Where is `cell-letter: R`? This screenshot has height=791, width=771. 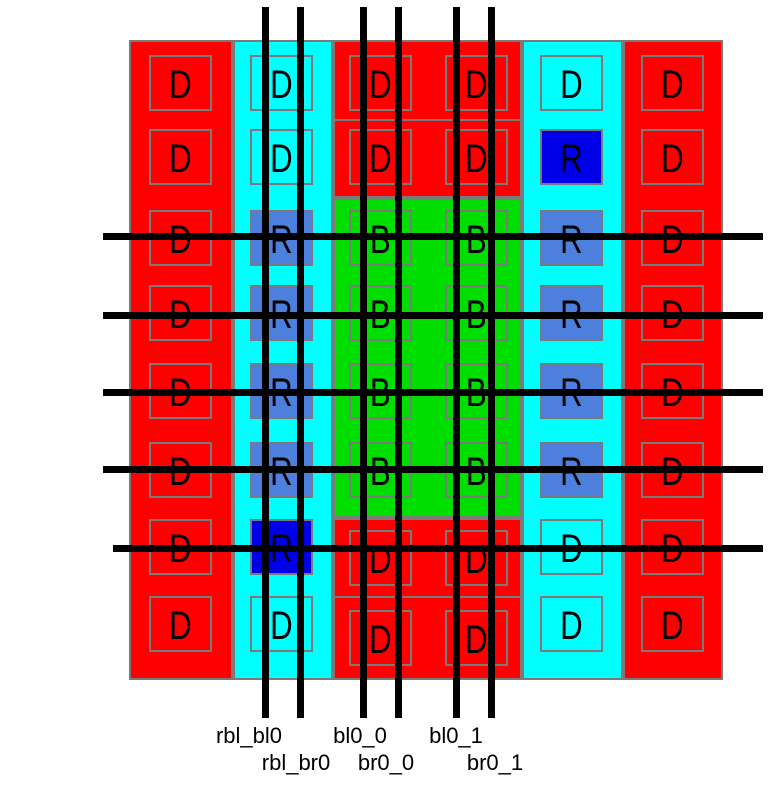 cell-letter: R is located at coordinates (571, 158).